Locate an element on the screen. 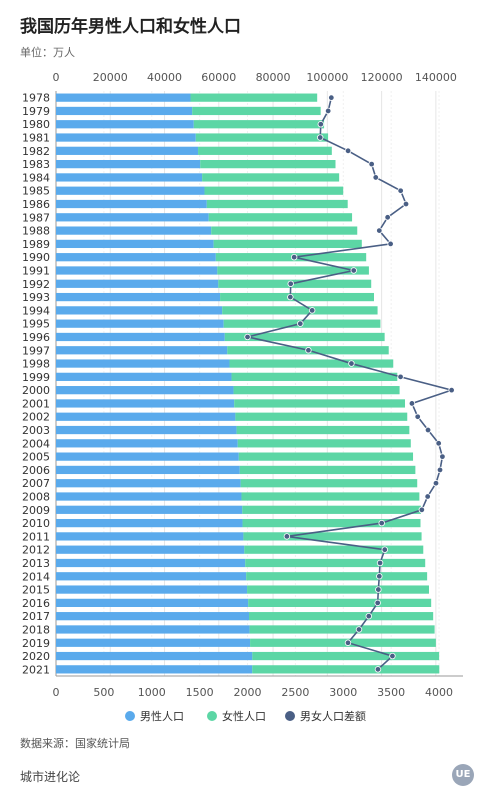 This screenshot has width=500, height=800. category-label: 1982 is located at coordinates (36, 151).